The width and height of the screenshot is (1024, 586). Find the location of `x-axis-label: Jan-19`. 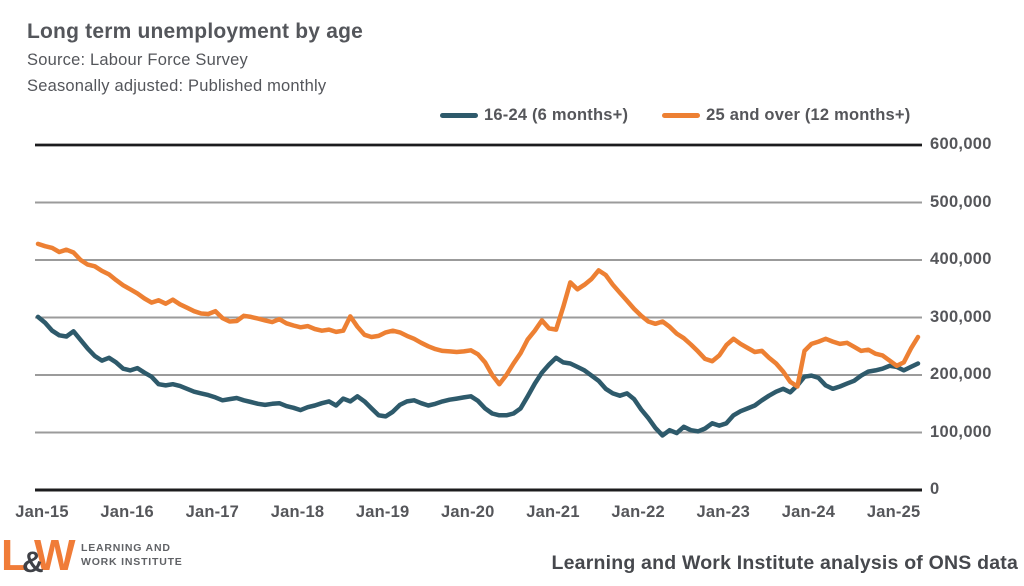

x-axis-label: Jan-19 is located at coordinates (382, 512).